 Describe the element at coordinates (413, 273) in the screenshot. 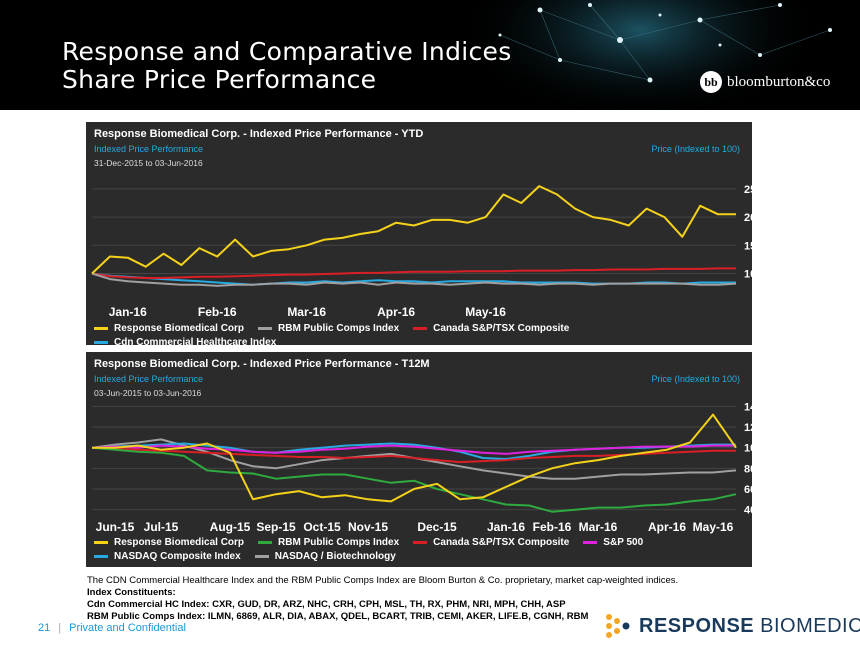

I see `series-line-canada-s-p-tsx-composite` at that location.